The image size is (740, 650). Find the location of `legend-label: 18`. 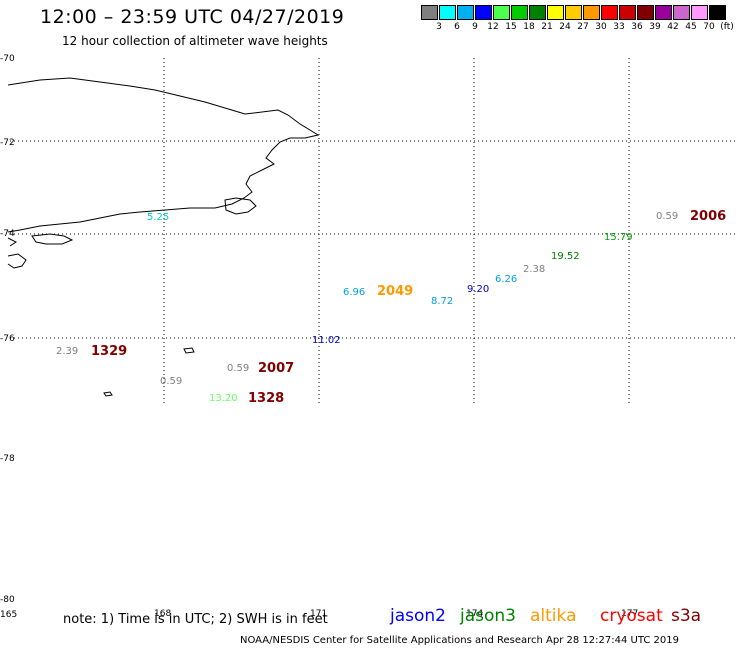

legend-label: 18 is located at coordinates (529, 27).